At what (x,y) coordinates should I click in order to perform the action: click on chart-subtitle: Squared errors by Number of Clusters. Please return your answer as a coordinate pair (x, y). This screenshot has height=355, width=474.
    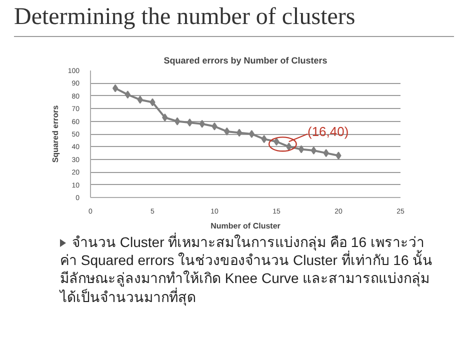
    Looking at the image, I should click on (246, 61).